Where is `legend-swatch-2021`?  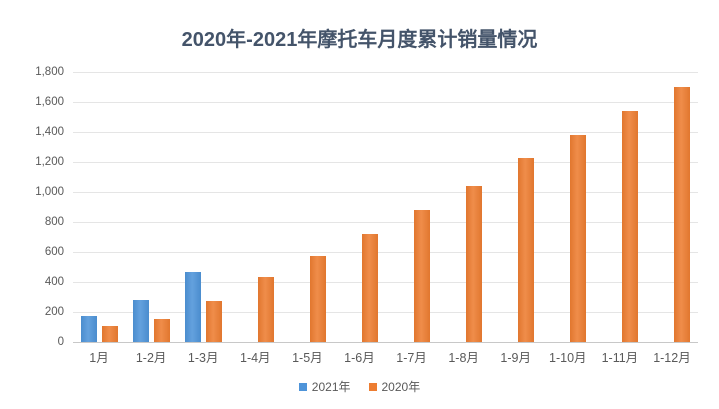
legend-swatch-2021 is located at coordinates (302, 386).